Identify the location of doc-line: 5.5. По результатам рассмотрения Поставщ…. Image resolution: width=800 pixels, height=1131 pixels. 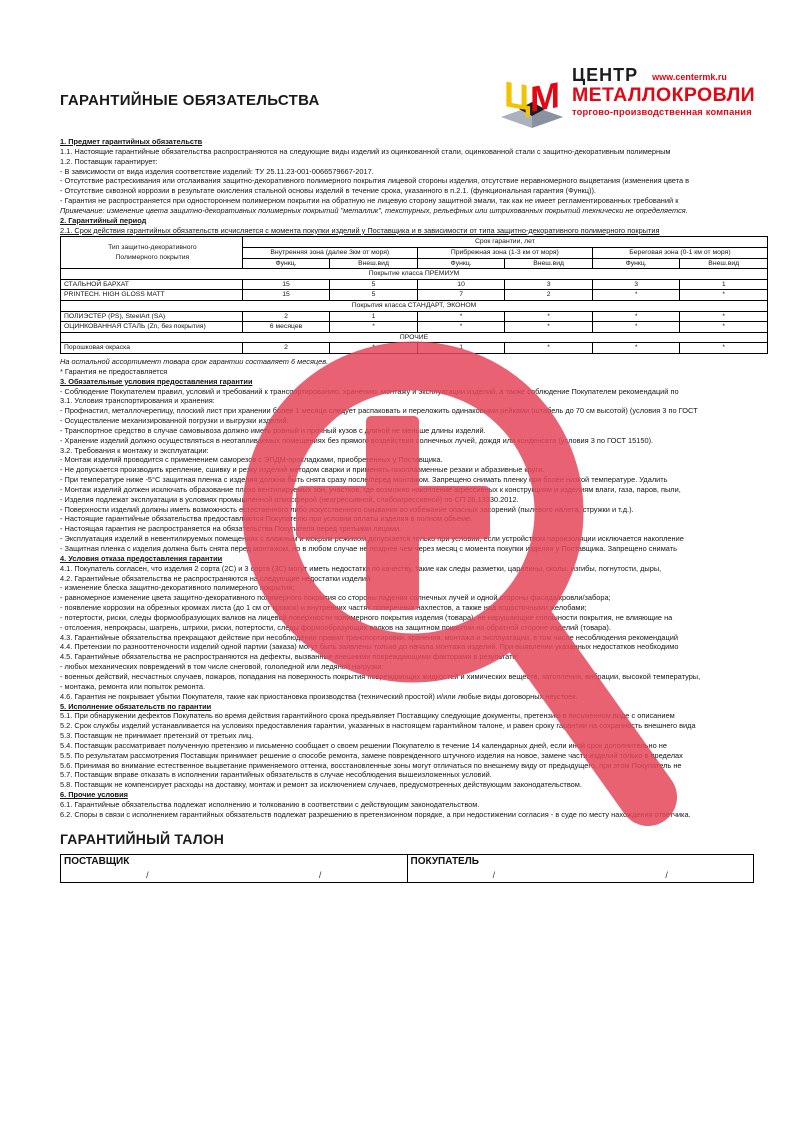
(371, 755).